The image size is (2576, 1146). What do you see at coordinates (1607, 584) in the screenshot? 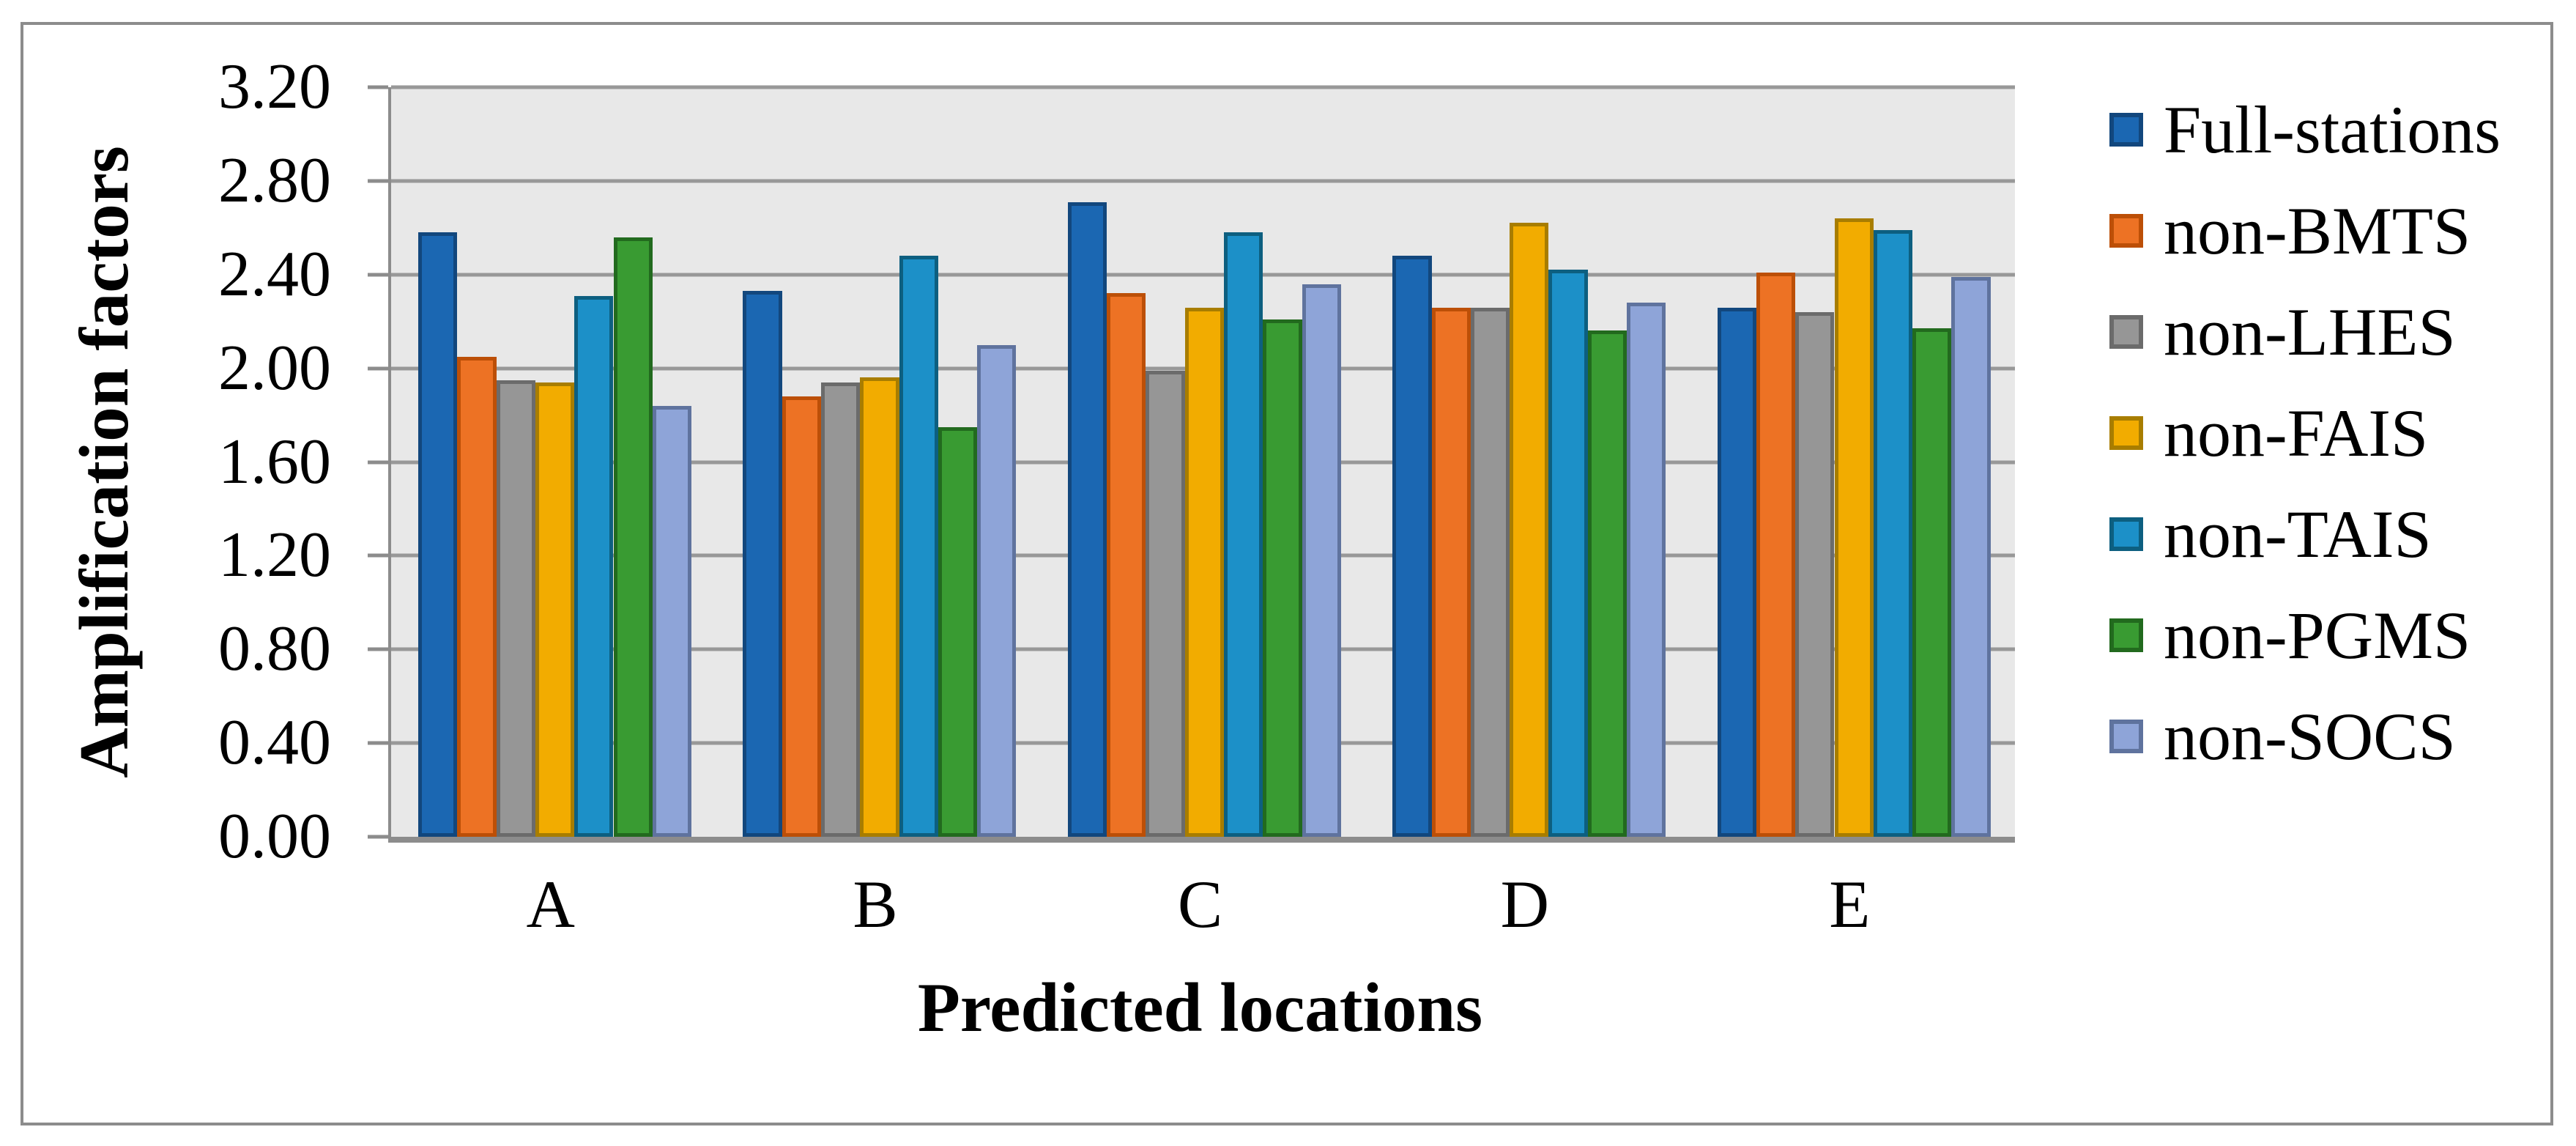
I see `bar-D-non-PGMS` at bounding box center [1607, 584].